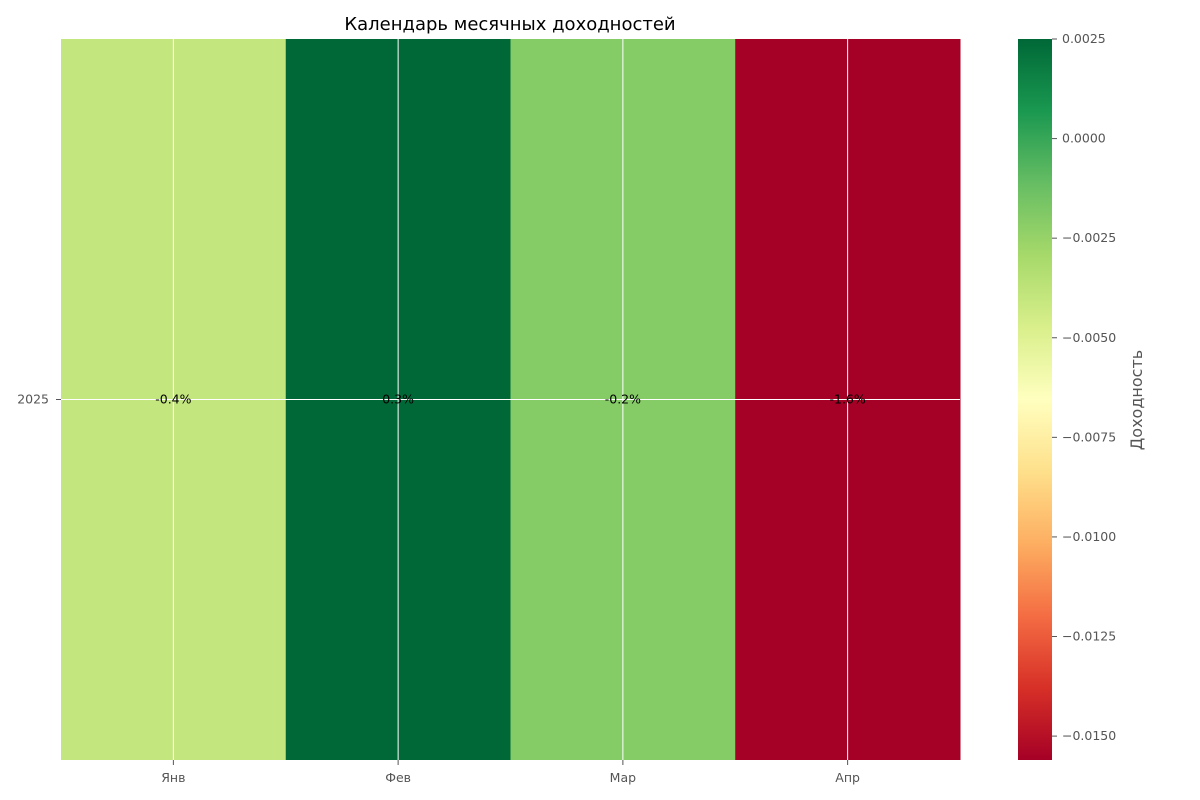 Image resolution: width=1200 pixels, height=800 pixels. I want to click on colorbar-gradient, so click(1035, 399).